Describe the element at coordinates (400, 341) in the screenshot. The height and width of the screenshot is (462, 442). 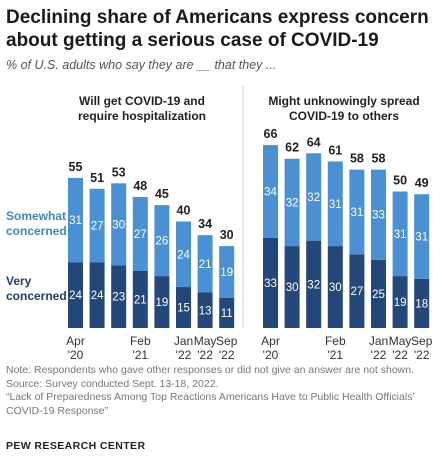
I see `tick-top-p2-3: May` at that location.